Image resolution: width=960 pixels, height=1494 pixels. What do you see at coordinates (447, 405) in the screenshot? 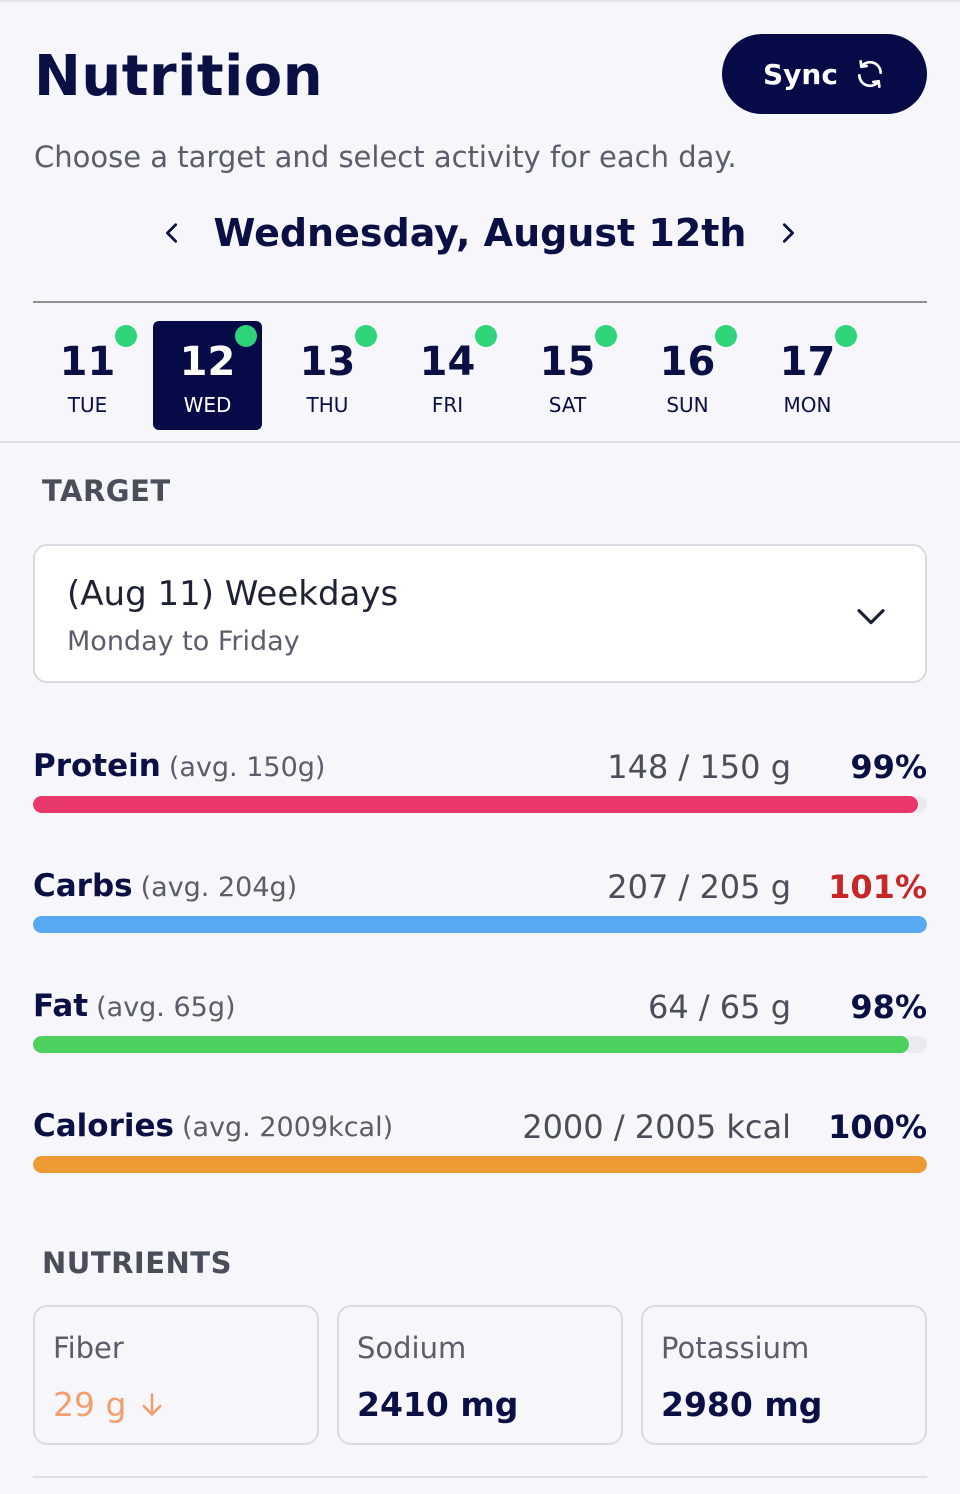
I see `day-name: FRI` at bounding box center [447, 405].